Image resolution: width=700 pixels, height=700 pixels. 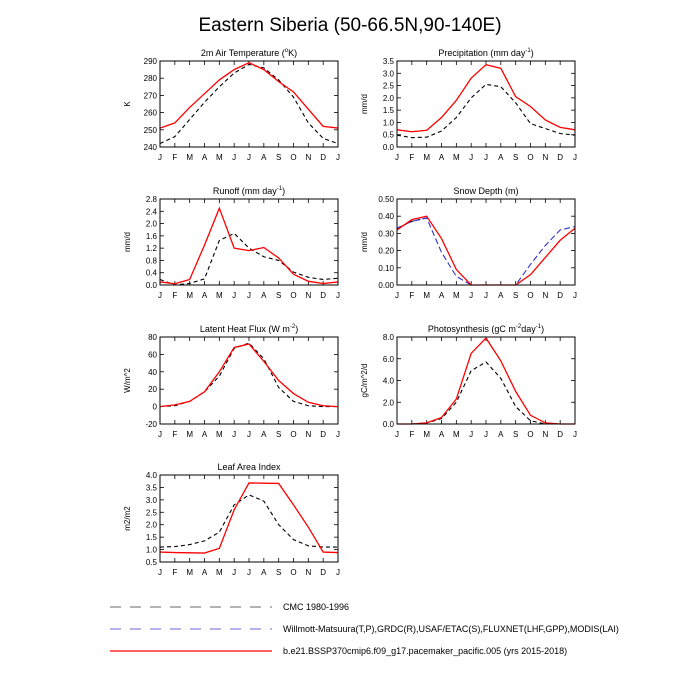 I want to click on y-tick-label: 20, so click(x=152, y=389).